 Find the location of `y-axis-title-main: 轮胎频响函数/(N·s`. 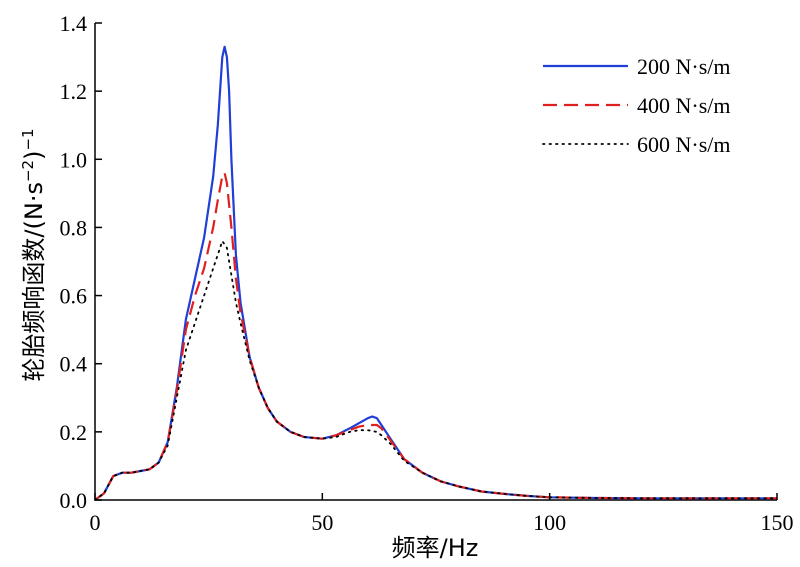

y-axis-title-main: 轮胎频响函数/(N·s is located at coordinates (34, 282).